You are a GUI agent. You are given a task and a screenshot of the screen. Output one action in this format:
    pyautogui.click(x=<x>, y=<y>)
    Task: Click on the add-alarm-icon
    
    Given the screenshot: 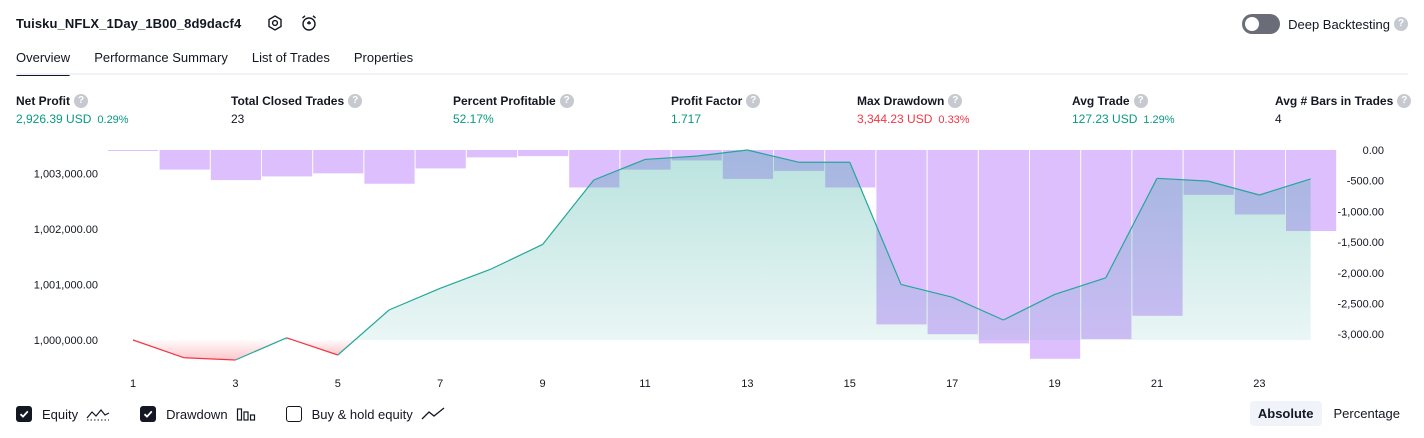 What is the action you would take?
    pyautogui.click(x=309, y=23)
    